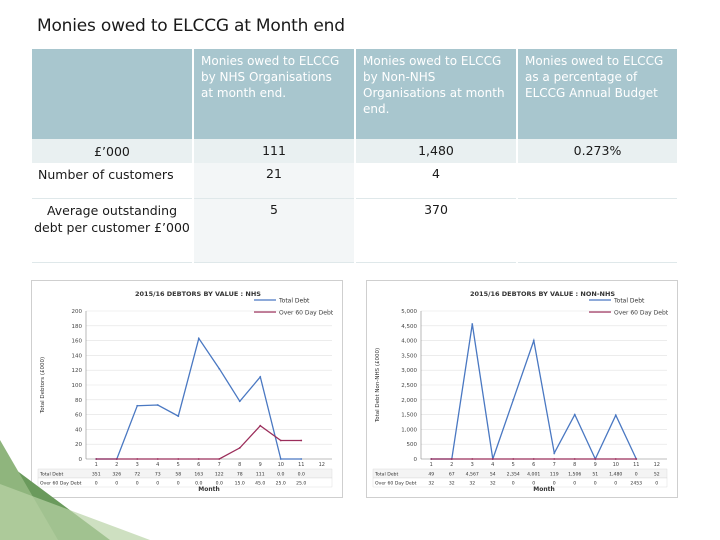 This screenshot has height=540, width=720. Describe the element at coordinates (113, 181) in the screenshot. I see `row-label-customers: Number of customers` at that location.